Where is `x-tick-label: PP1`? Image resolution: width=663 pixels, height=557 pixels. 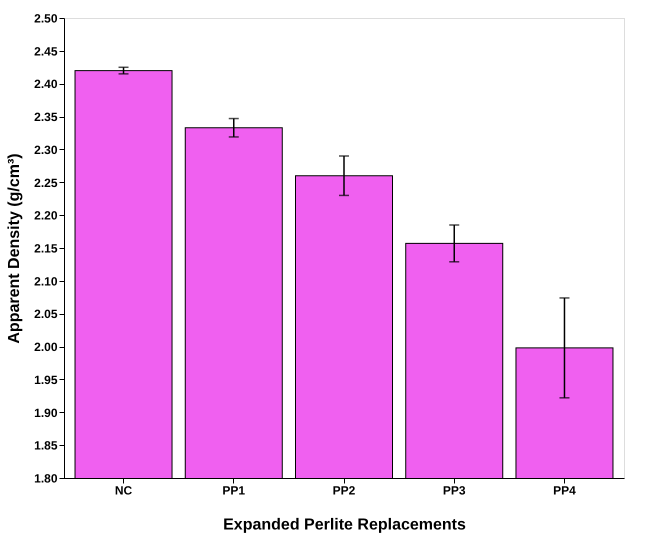 x-tick-label: PP1 is located at coordinates (234, 491).